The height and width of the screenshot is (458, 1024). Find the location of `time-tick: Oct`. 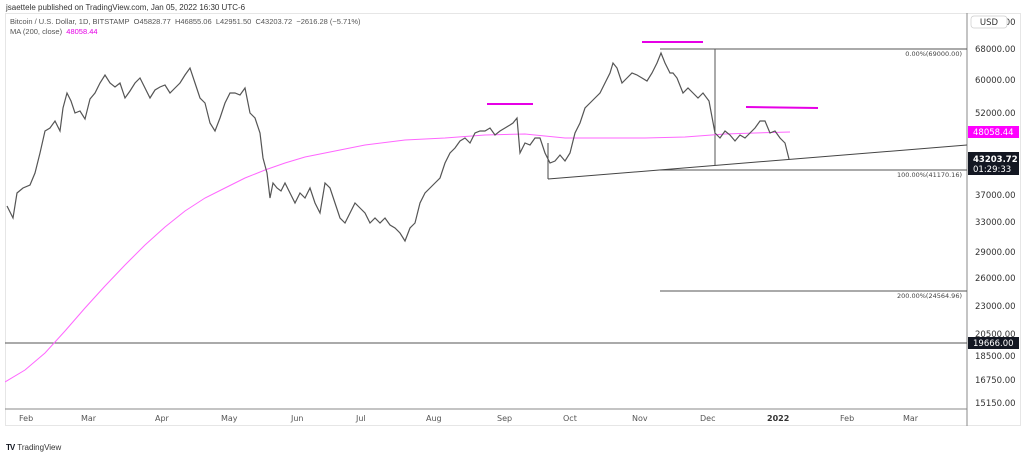

time-tick: Oct is located at coordinates (570, 418).